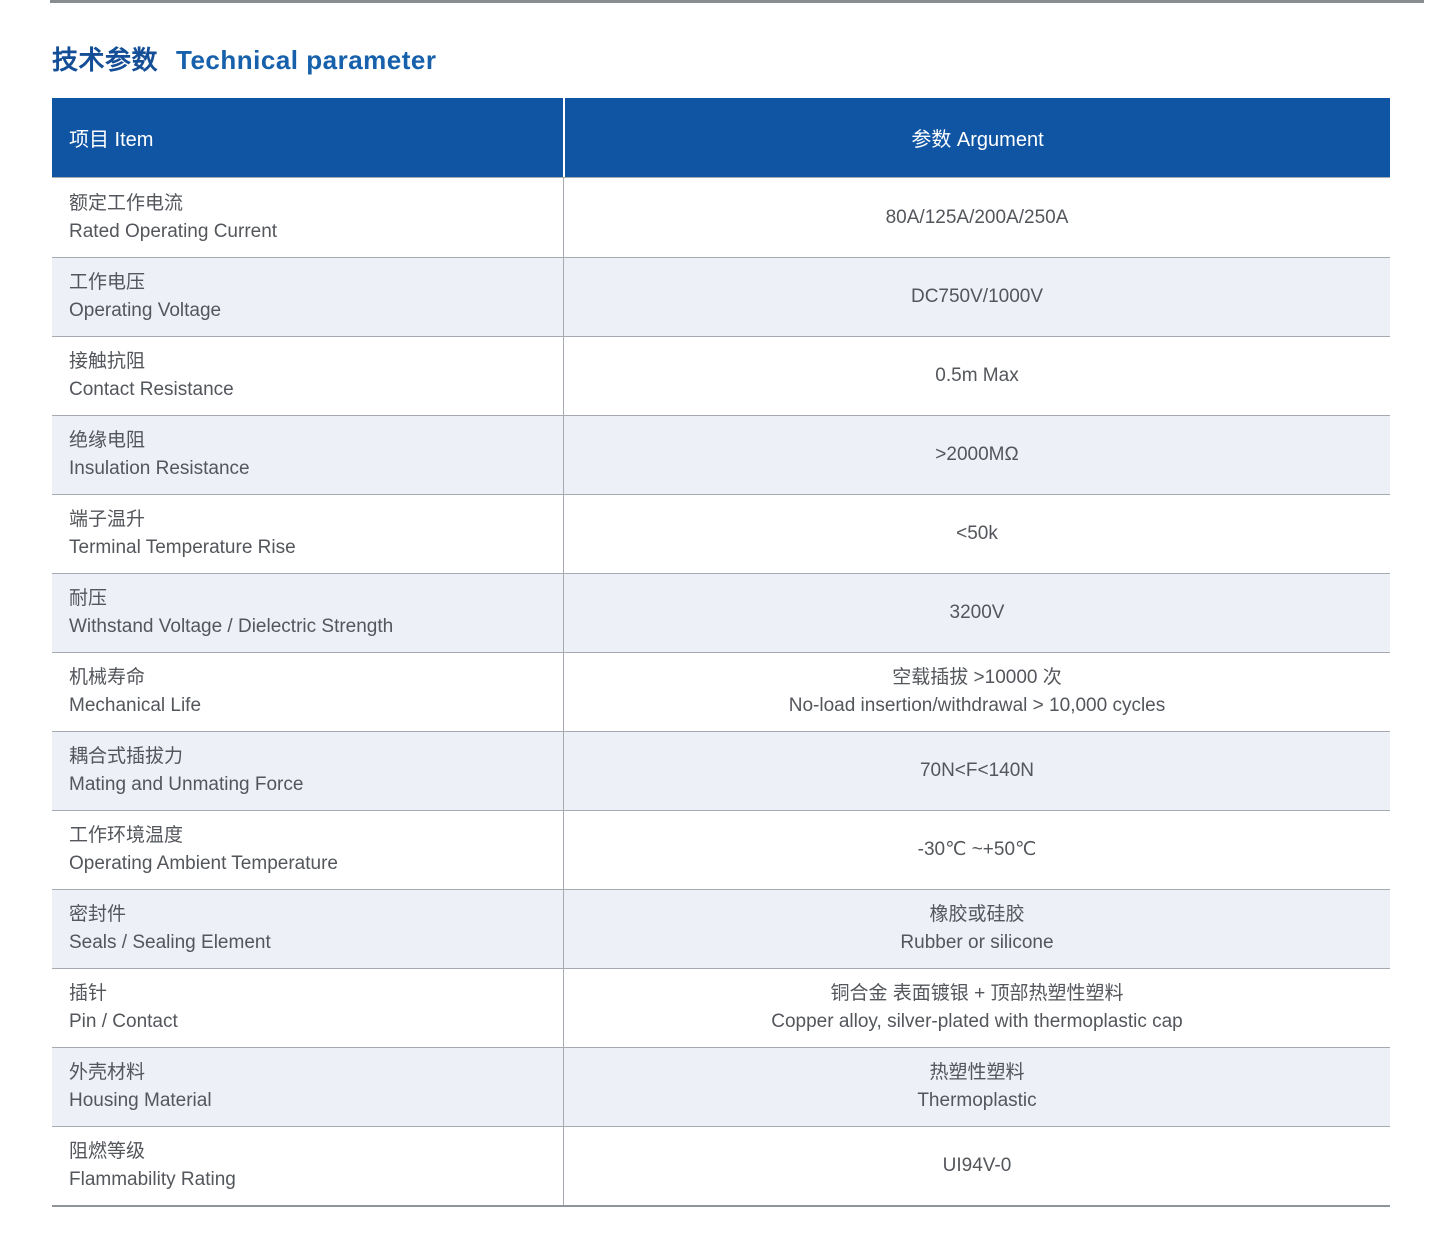 This screenshot has height=1260, width=1432. I want to click on argument-cell: 0.5m Max, so click(976, 376).